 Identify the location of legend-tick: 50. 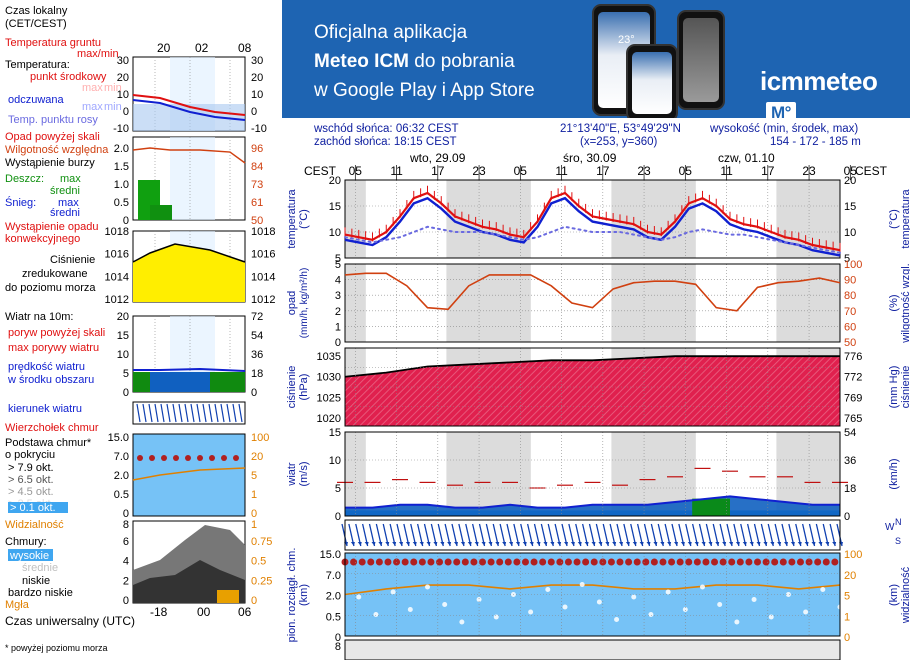
(257, 221).